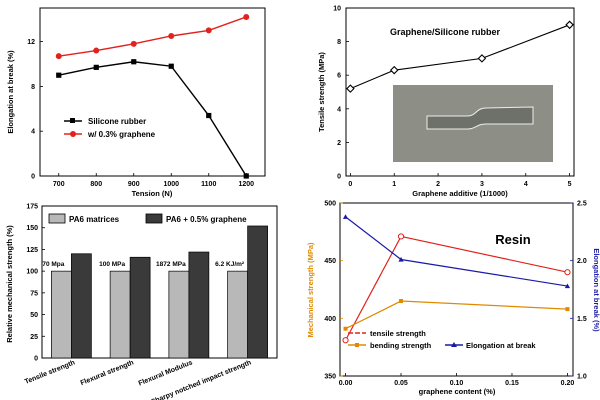 This screenshot has width=600, height=400. What do you see at coordinates (401, 383) in the screenshot?
I see `x-tick-label: 0.05` at bounding box center [401, 383].